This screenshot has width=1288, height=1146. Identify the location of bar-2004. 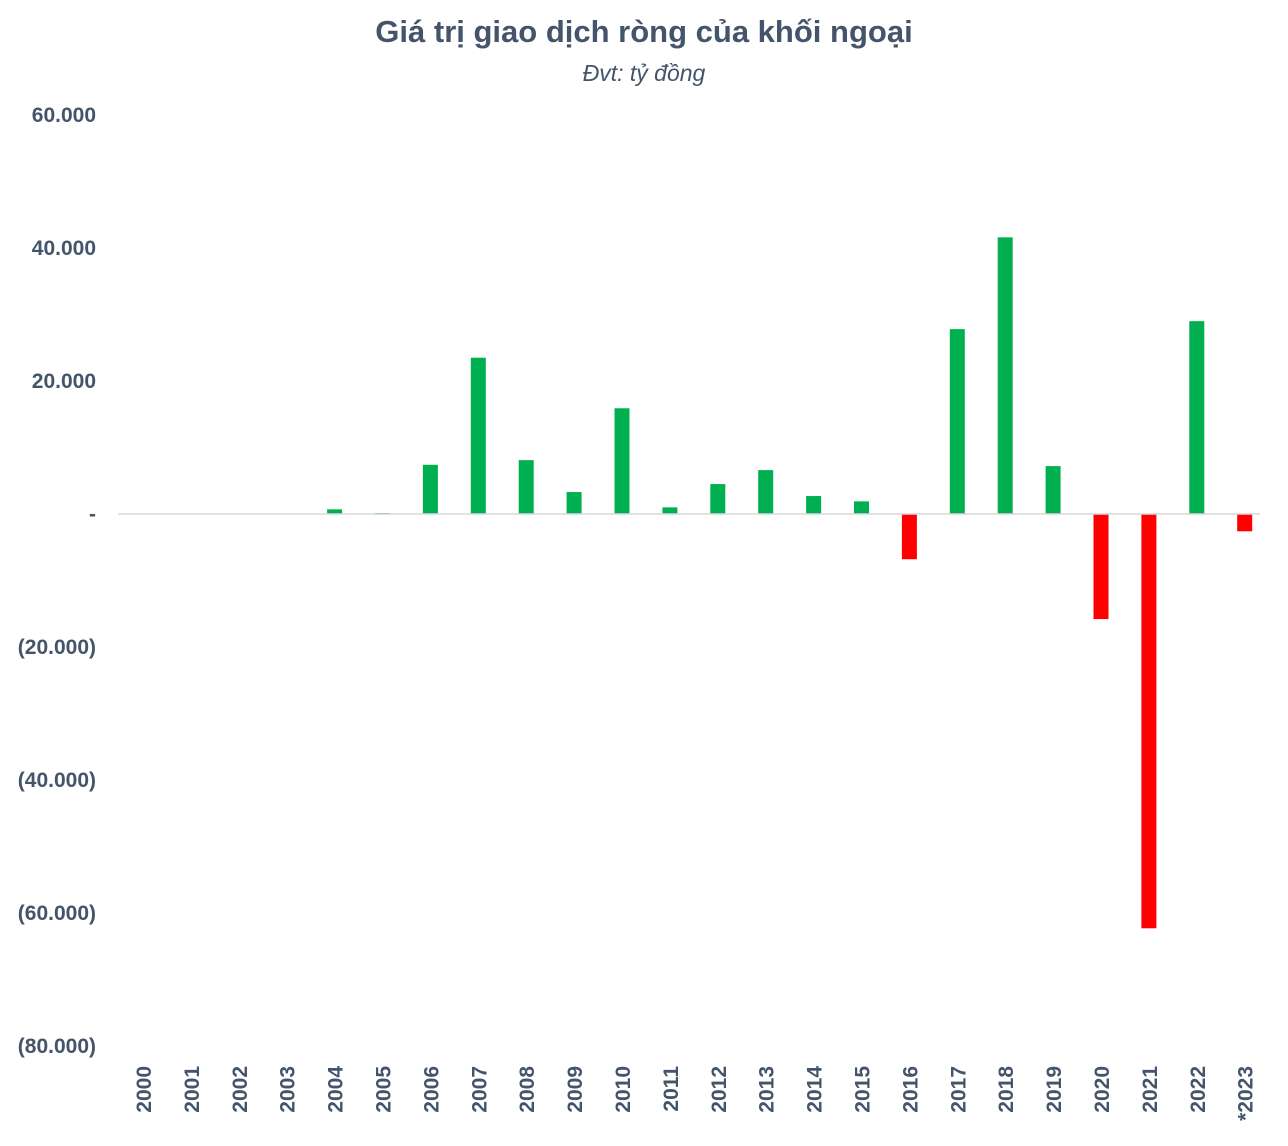
(335, 511).